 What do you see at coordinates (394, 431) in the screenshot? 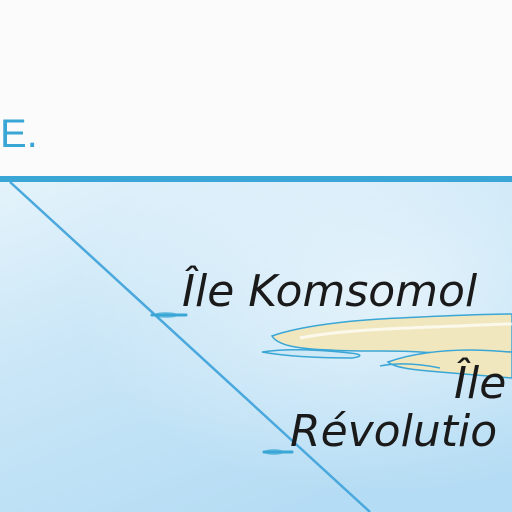
I see `label-ile-revolution-line2: Révolutio` at bounding box center [394, 431].